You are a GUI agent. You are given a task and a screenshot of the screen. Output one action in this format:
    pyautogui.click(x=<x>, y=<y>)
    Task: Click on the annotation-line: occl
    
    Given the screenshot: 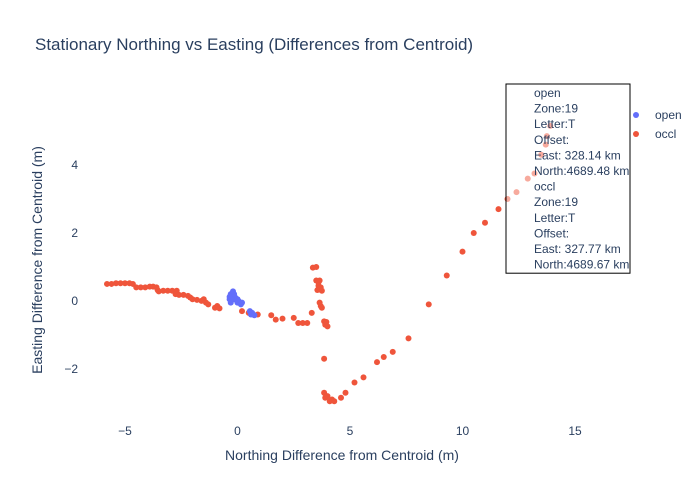 What is the action you would take?
    pyautogui.click(x=544, y=187)
    